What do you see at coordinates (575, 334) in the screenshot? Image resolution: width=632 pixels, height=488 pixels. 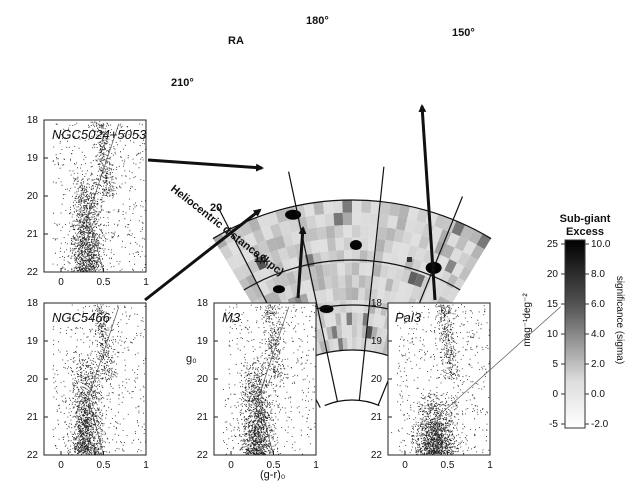 I see `colorbar-gradient` at bounding box center [575, 334].